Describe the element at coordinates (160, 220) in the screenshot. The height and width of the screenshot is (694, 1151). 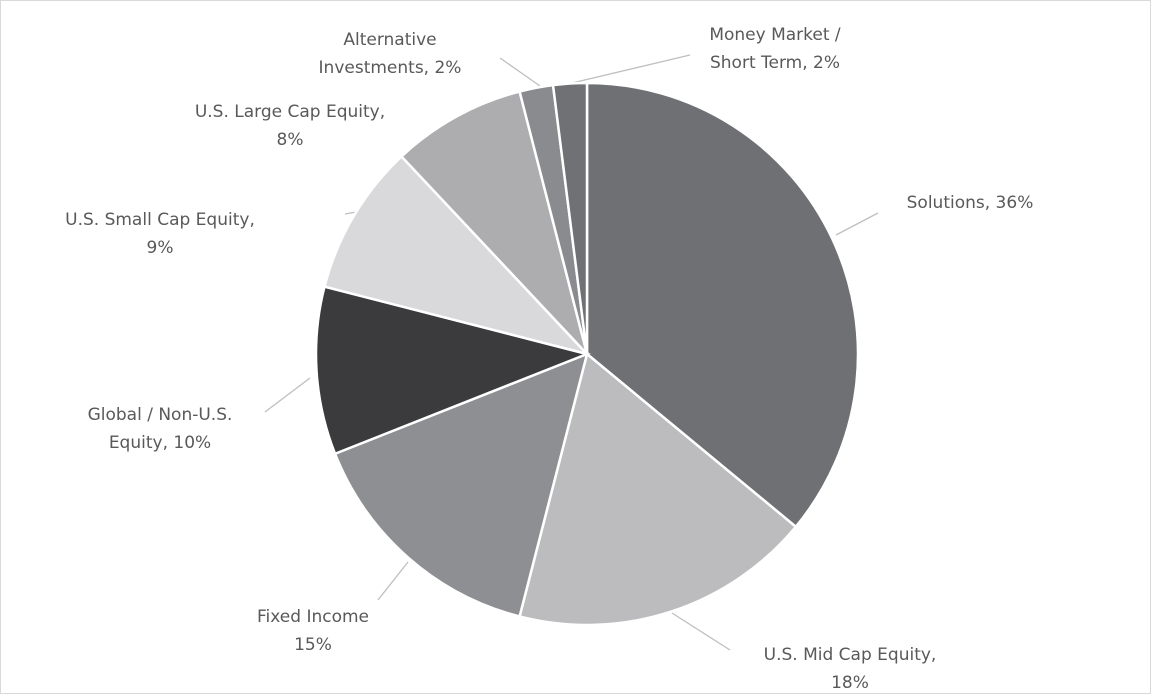
I see `slice-label: U.S. Small Cap Equity,` at that location.